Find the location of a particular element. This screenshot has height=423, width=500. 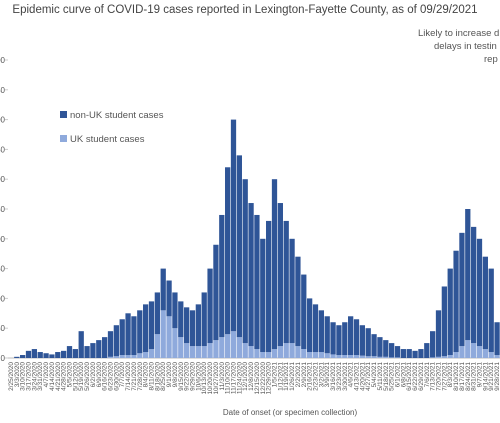

x-tick-label: 4/20/2021 is located at coordinates (362, 376).